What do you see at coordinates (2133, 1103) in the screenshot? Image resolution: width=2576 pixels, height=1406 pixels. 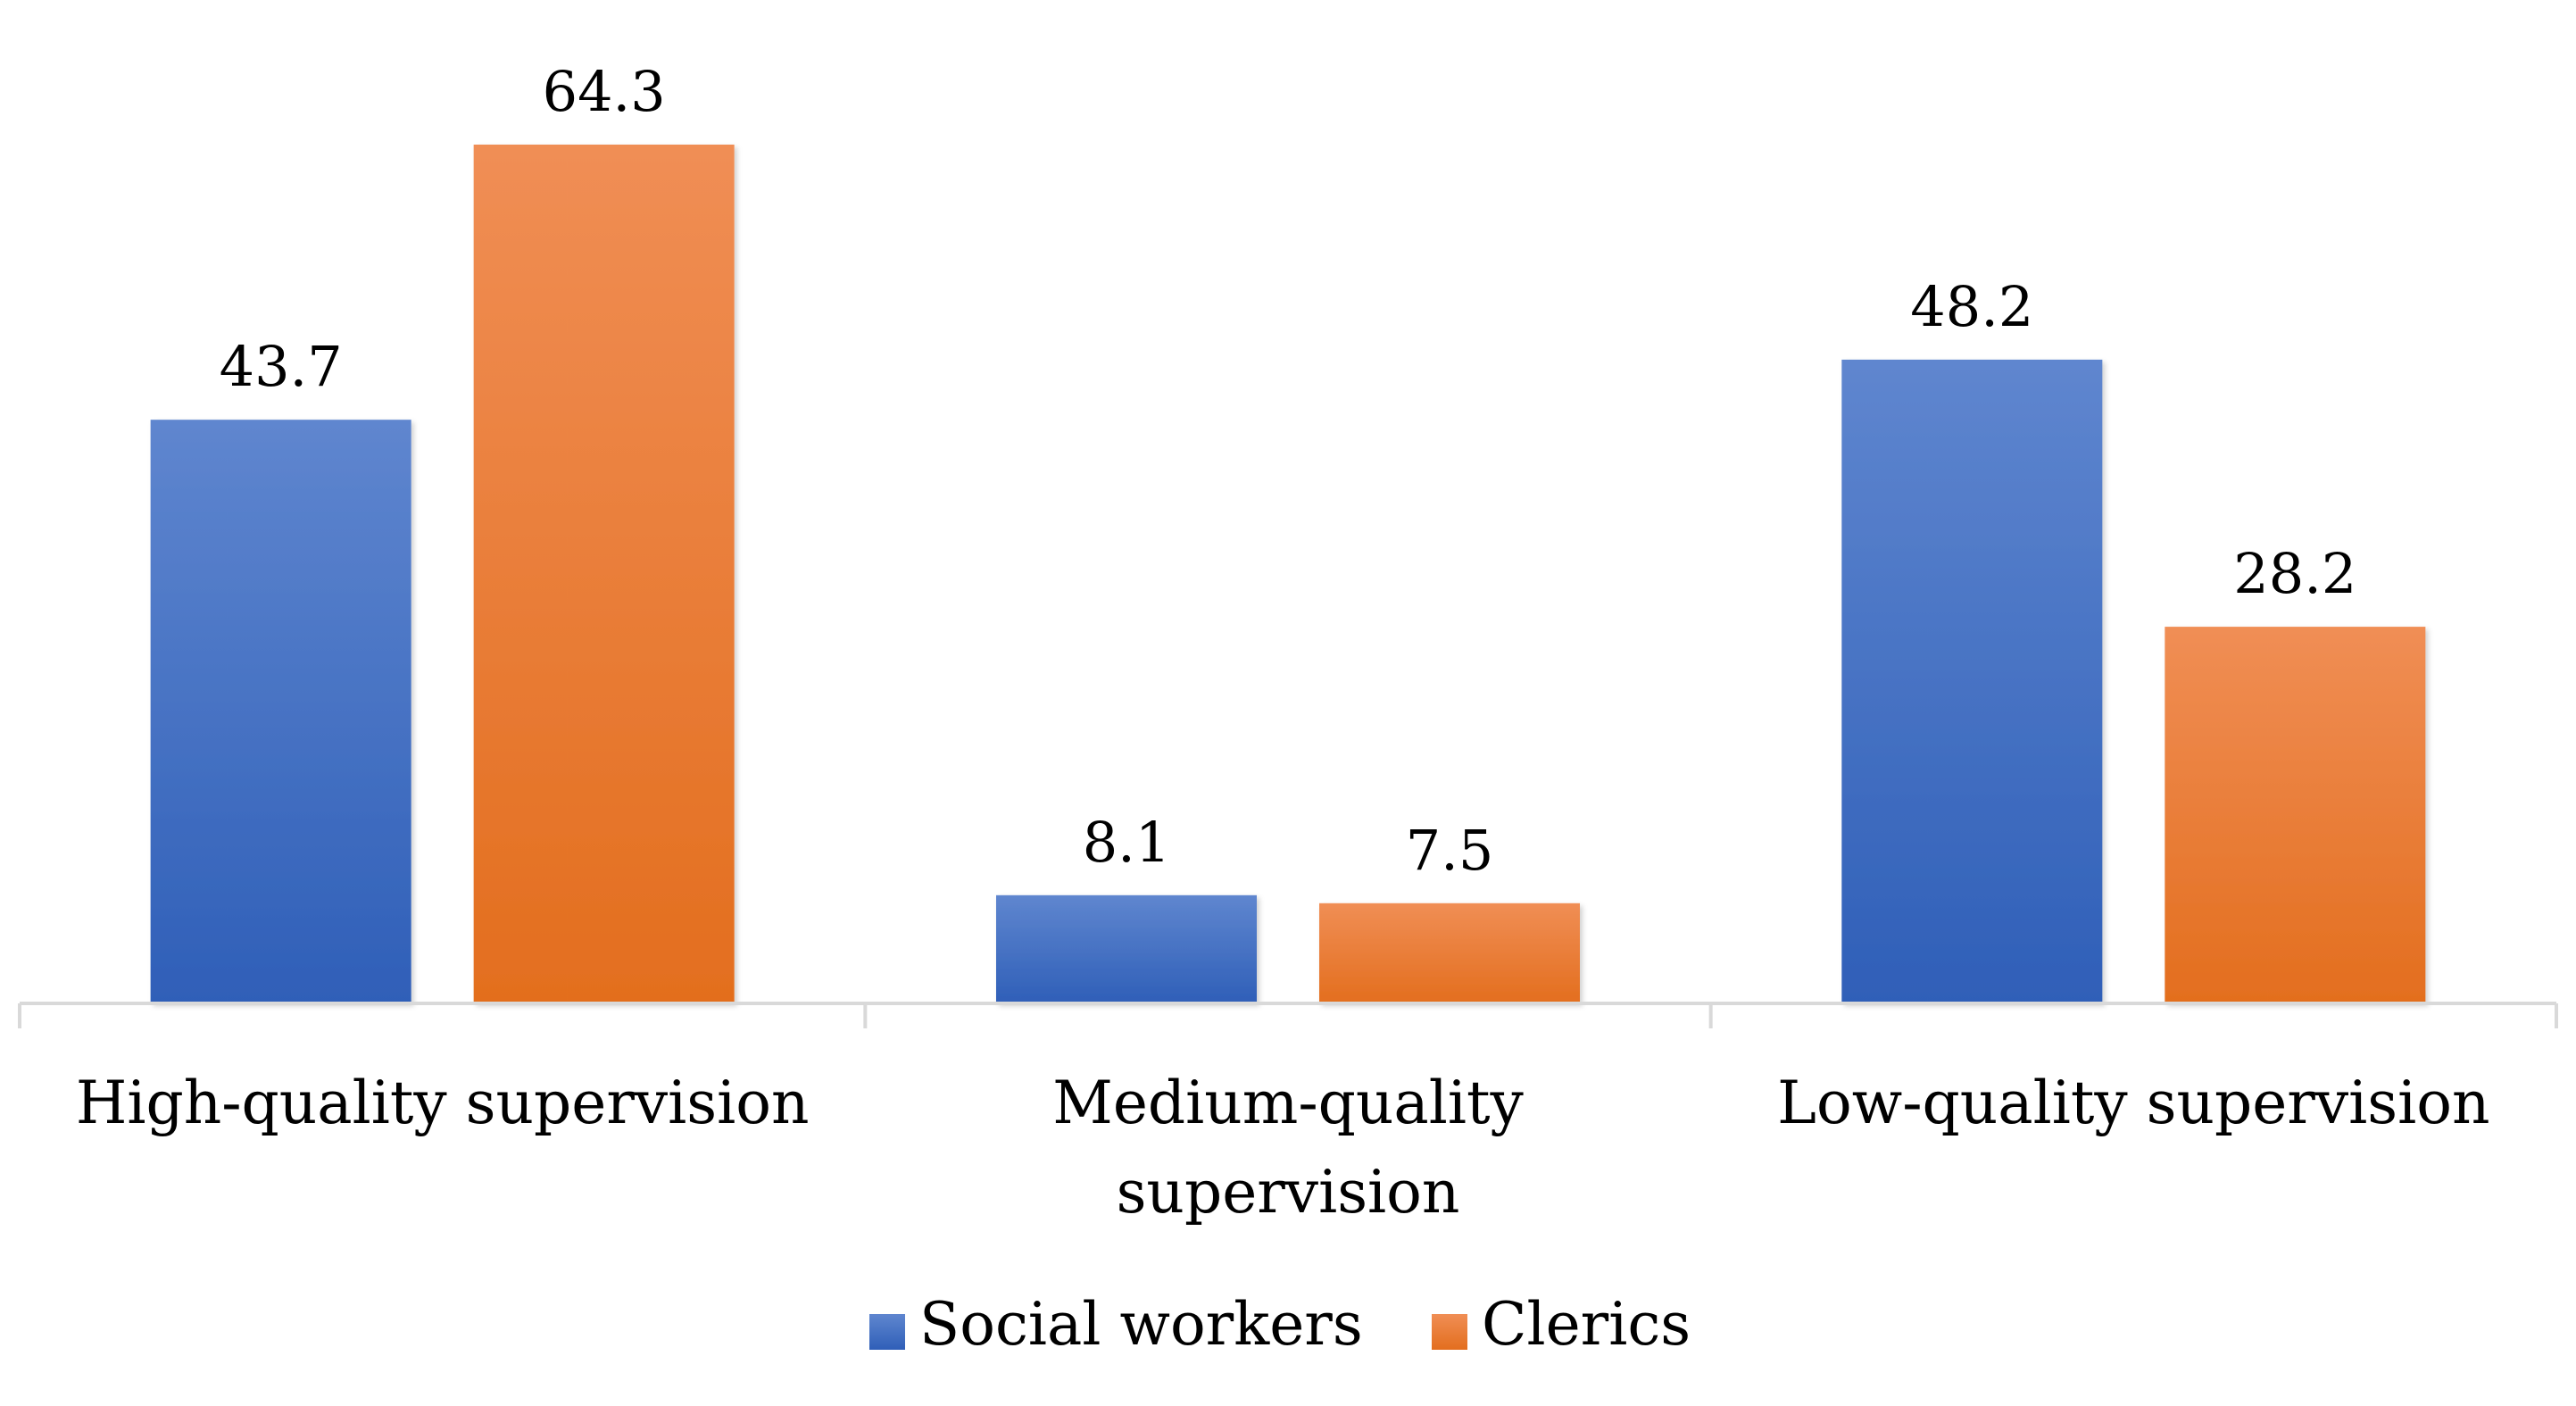 I see `x-tick-label: Low-quality supervision` at bounding box center [2133, 1103].